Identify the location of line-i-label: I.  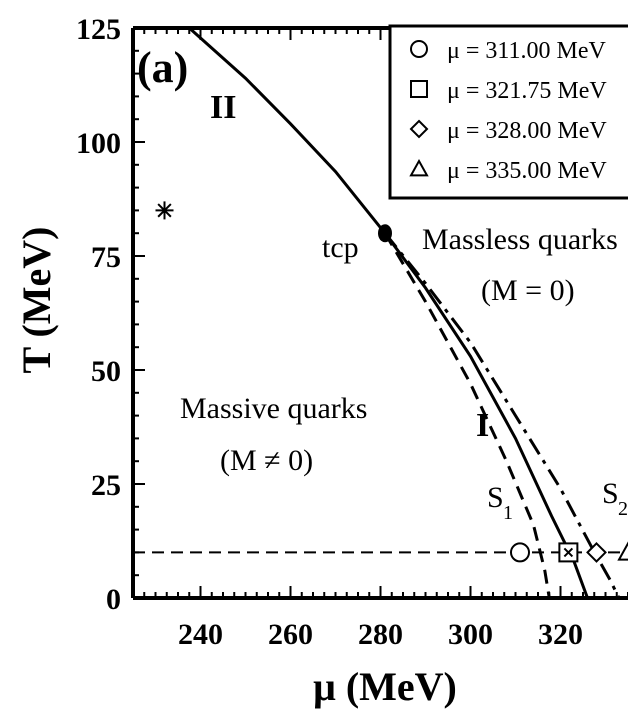
(482, 425).